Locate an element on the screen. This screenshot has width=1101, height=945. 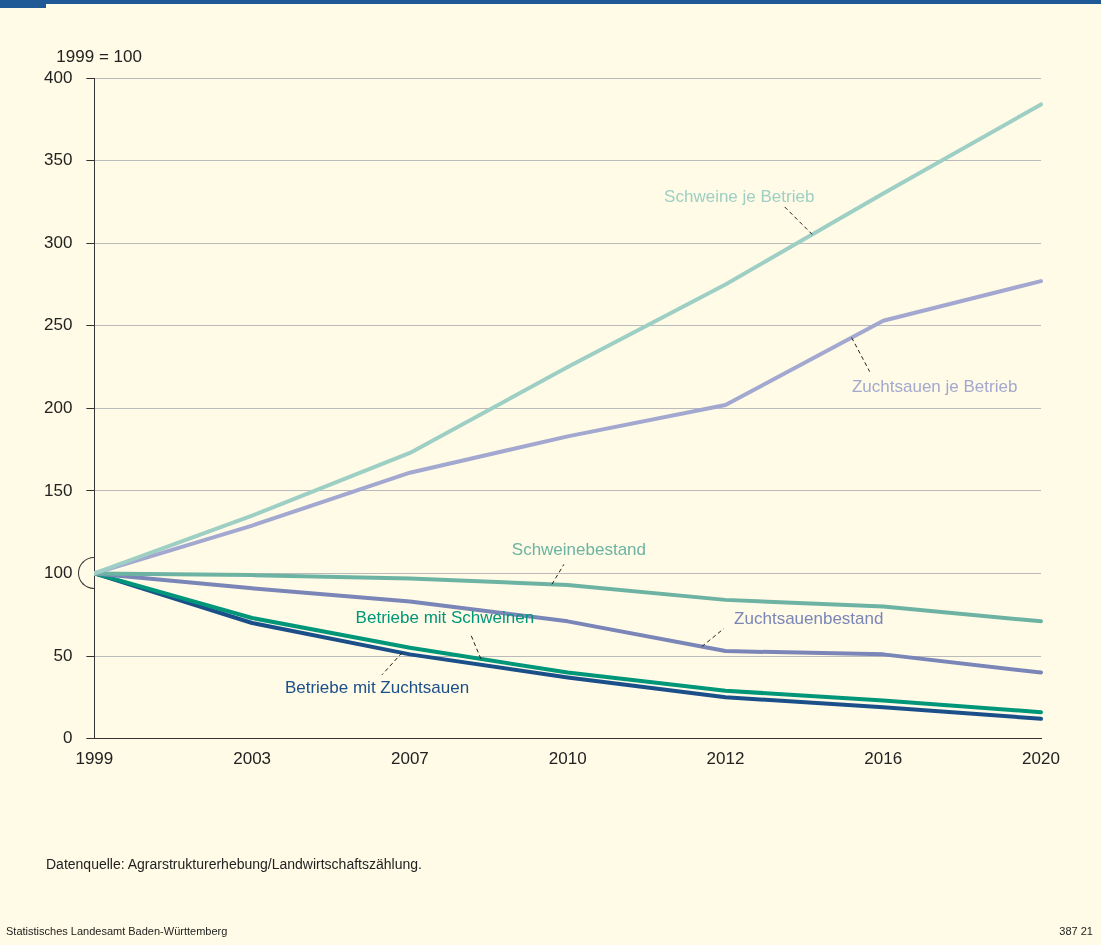
y-tick-label: 250 is located at coordinates (58, 325).